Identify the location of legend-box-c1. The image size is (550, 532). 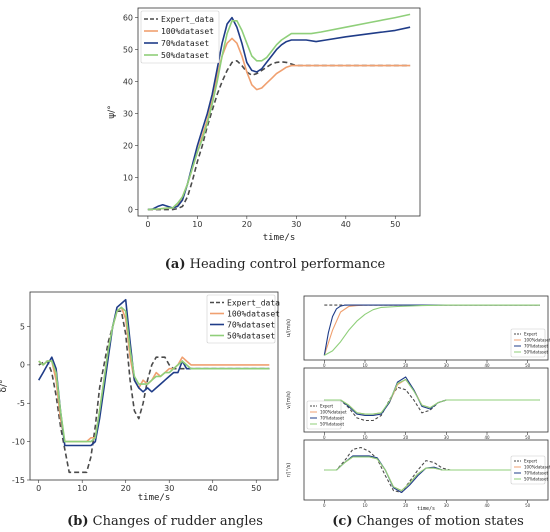
(528, 343).